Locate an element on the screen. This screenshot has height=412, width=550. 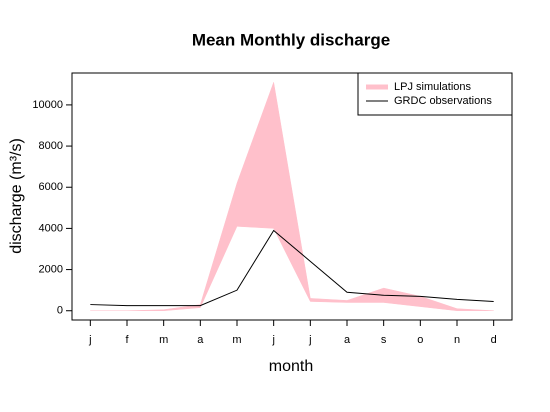
observation-line is located at coordinates (292, 268).